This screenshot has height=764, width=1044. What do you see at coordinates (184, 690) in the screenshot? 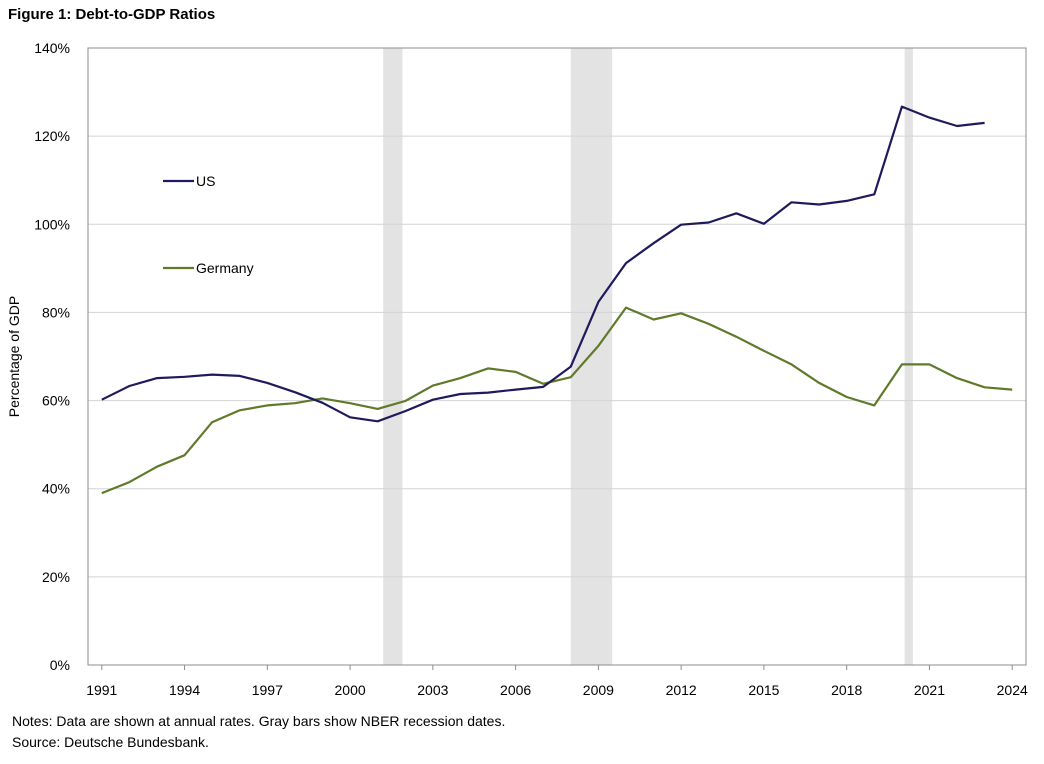
I see `x-tick-label: 1994` at bounding box center [184, 690].